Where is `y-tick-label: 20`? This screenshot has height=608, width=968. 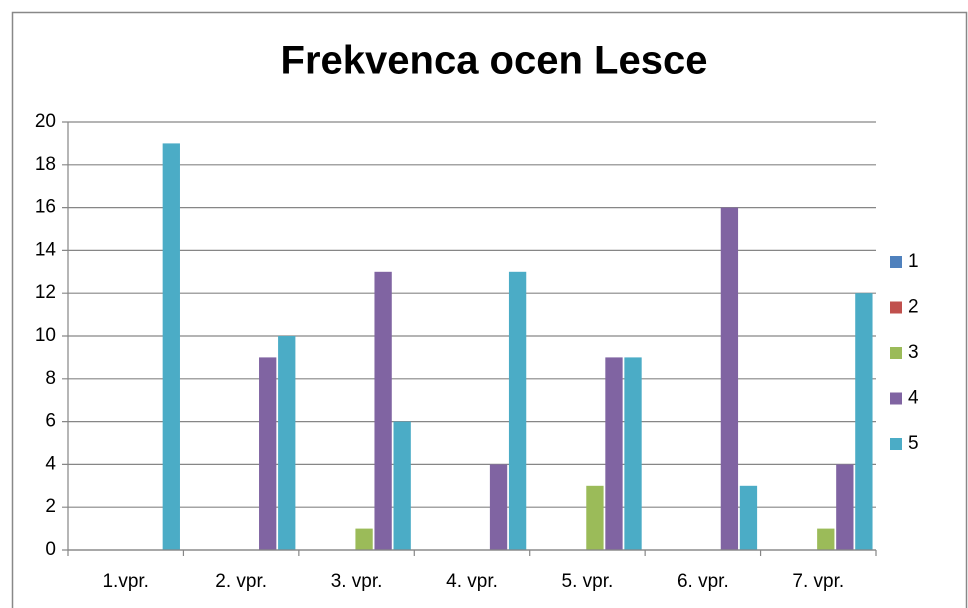
y-tick-label: 20 is located at coordinates (45, 121).